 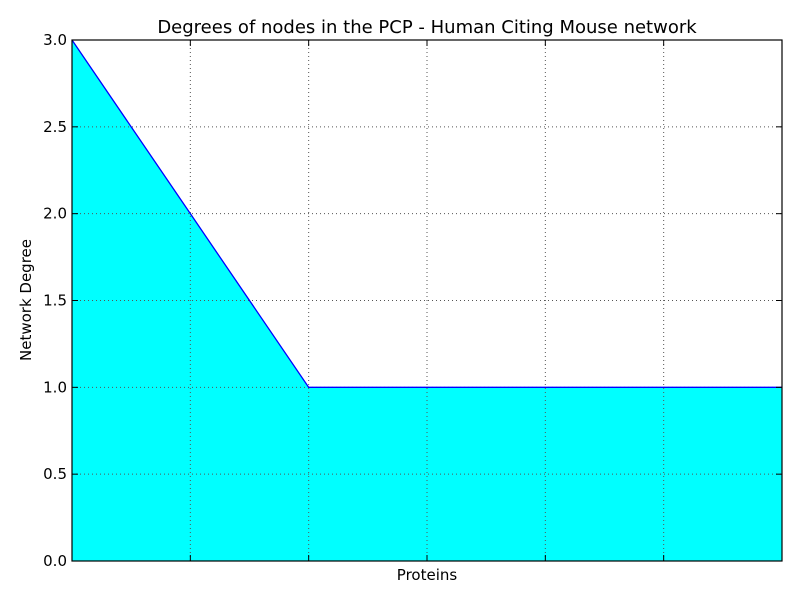 What do you see at coordinates (55, 474) in the screenshot?
I see `y-tick-label-1: 0.5` at bounding box center [55, 474].